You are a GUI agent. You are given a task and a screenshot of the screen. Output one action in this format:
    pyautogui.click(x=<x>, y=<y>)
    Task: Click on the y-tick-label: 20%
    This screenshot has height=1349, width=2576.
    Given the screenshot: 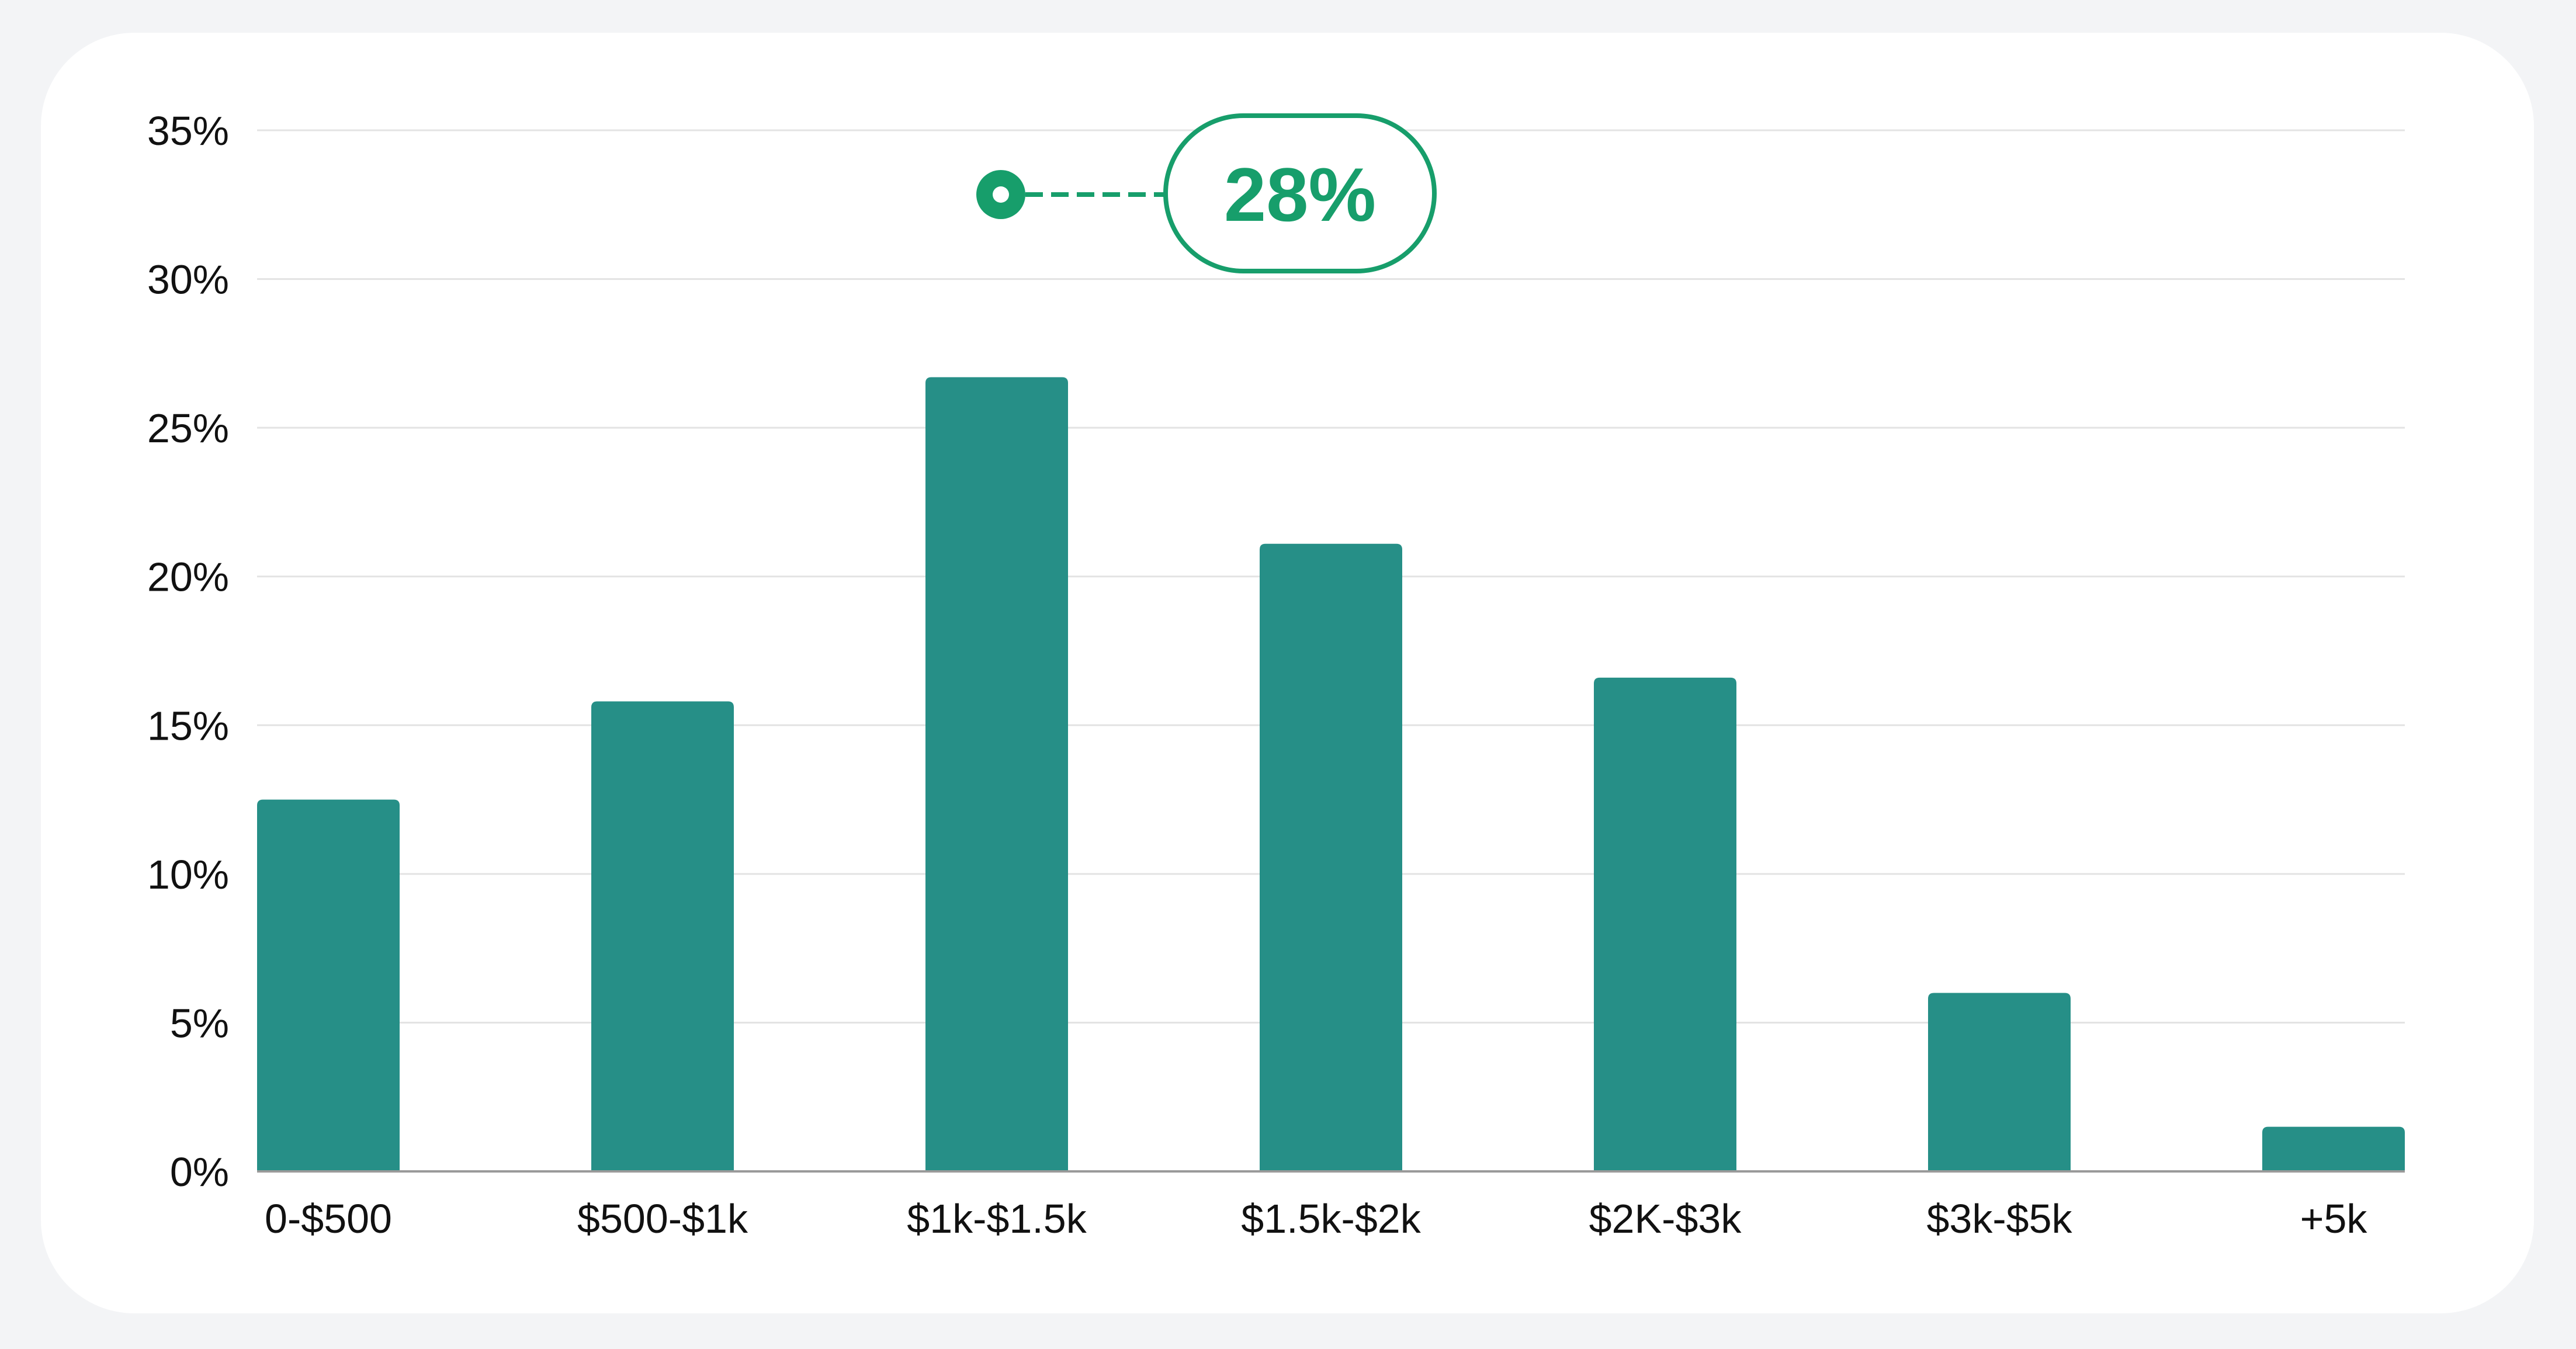 What is the action you would take?
    pyautogui.click(x=188, y=577)
    